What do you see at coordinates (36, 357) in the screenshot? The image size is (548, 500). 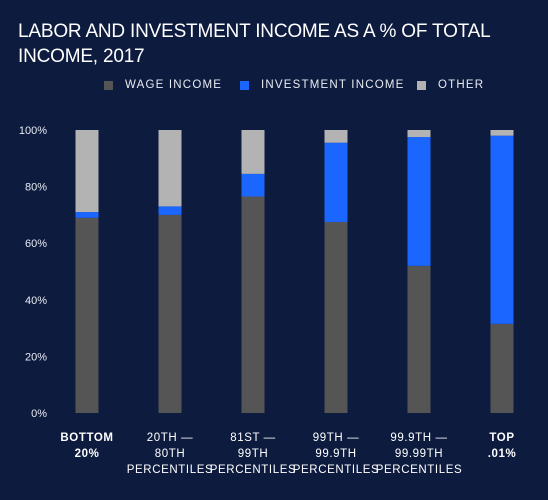 I see `y-tick-label-20: 20%` at bounding box center [36, 357].